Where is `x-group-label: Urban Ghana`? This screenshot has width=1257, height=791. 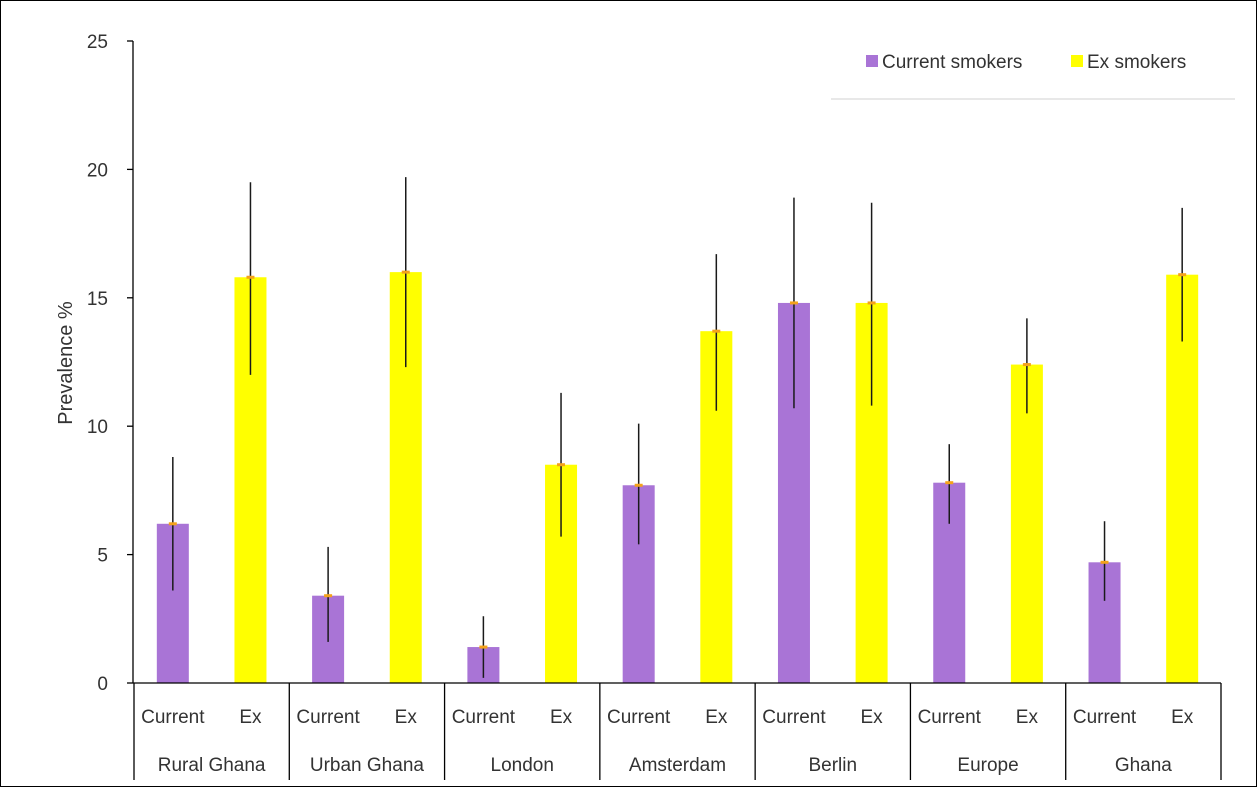
x-group-label: Urban Ghana is located at coordinates (367, 765).